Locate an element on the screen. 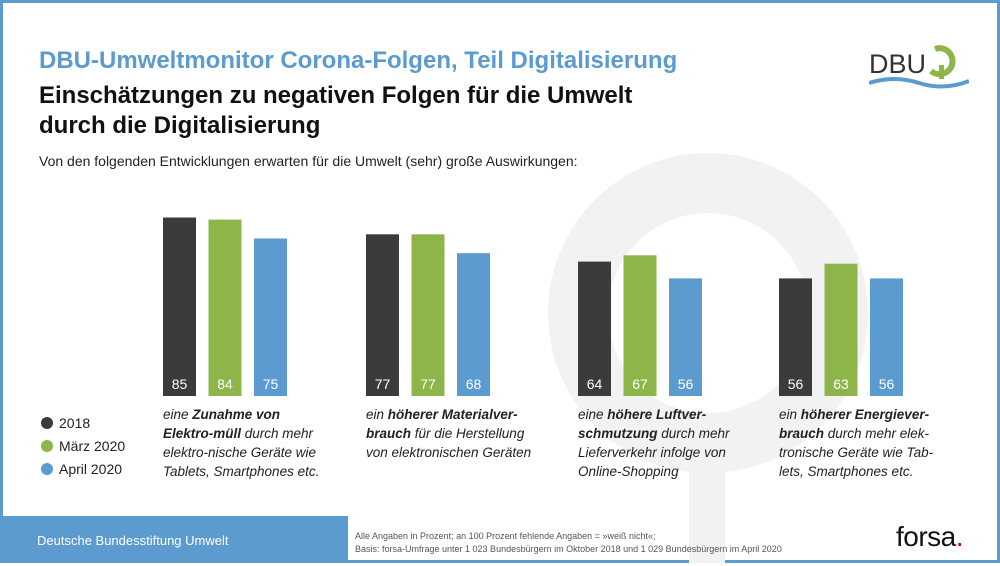 The width and height of the screenshot is (1000, 566). data-label: 84 is located at coordinates (225, 384).